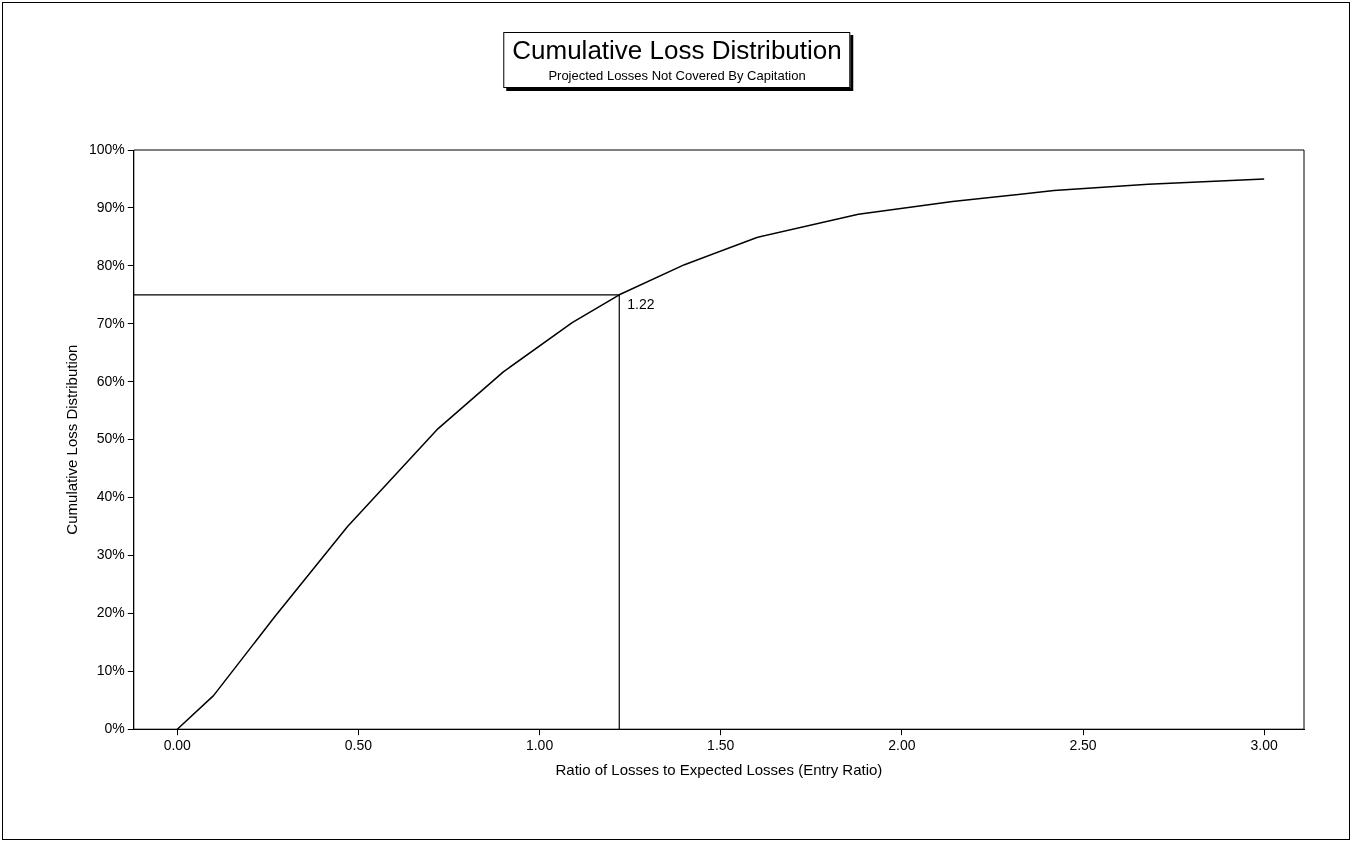 Image resolution: width=1354 pixels, height=846 pixels. I want to click on y-tick-label: 90%, so click(110, 206).